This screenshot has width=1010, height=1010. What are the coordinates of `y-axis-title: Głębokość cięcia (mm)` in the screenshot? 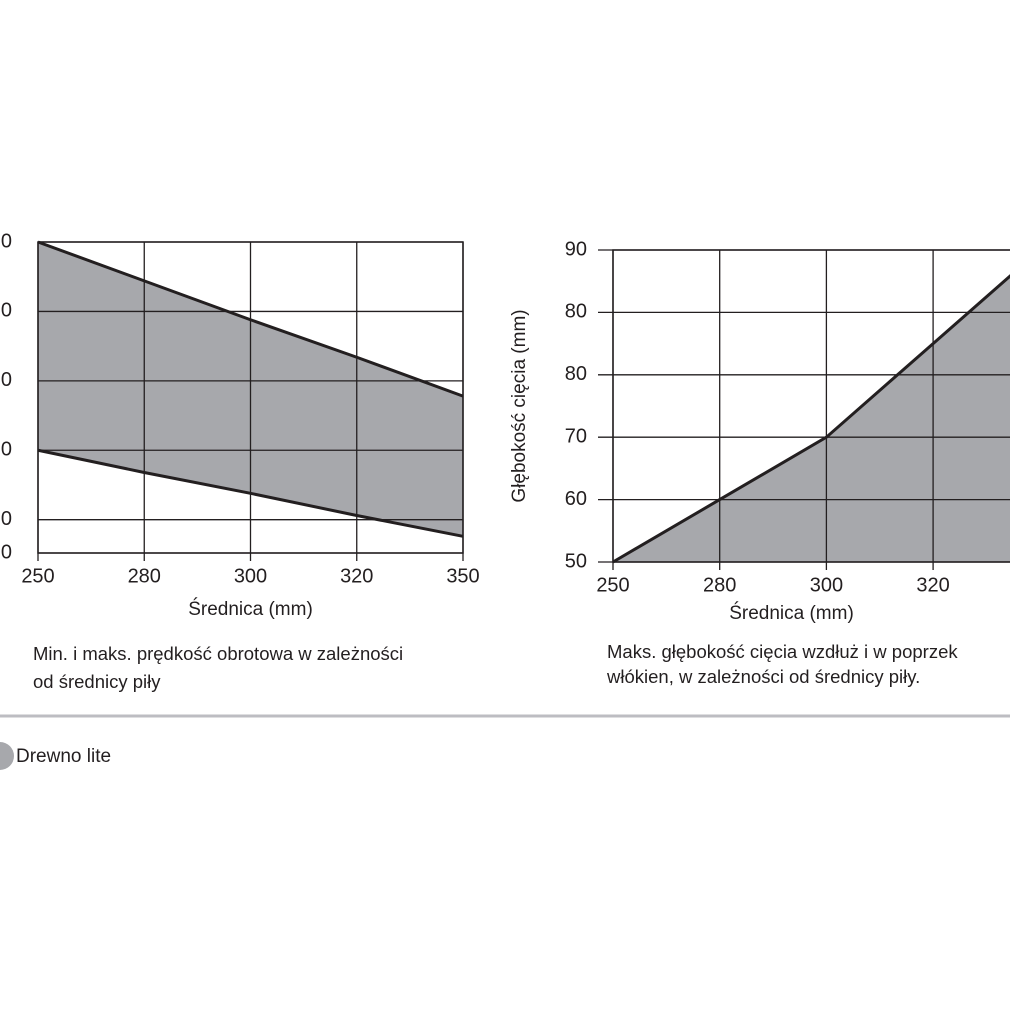 It's located at (519, 405).